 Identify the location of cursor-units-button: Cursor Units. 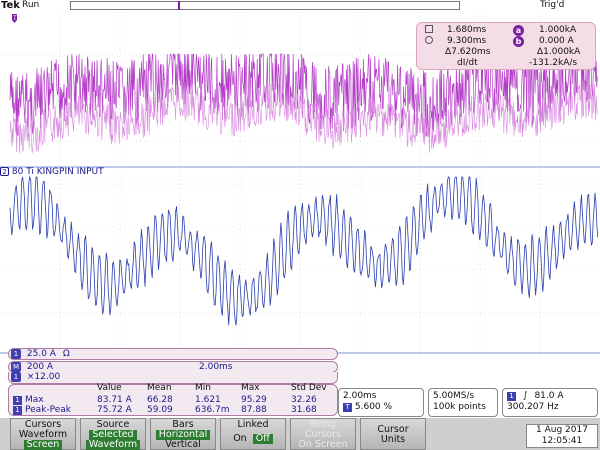
(393, 434).